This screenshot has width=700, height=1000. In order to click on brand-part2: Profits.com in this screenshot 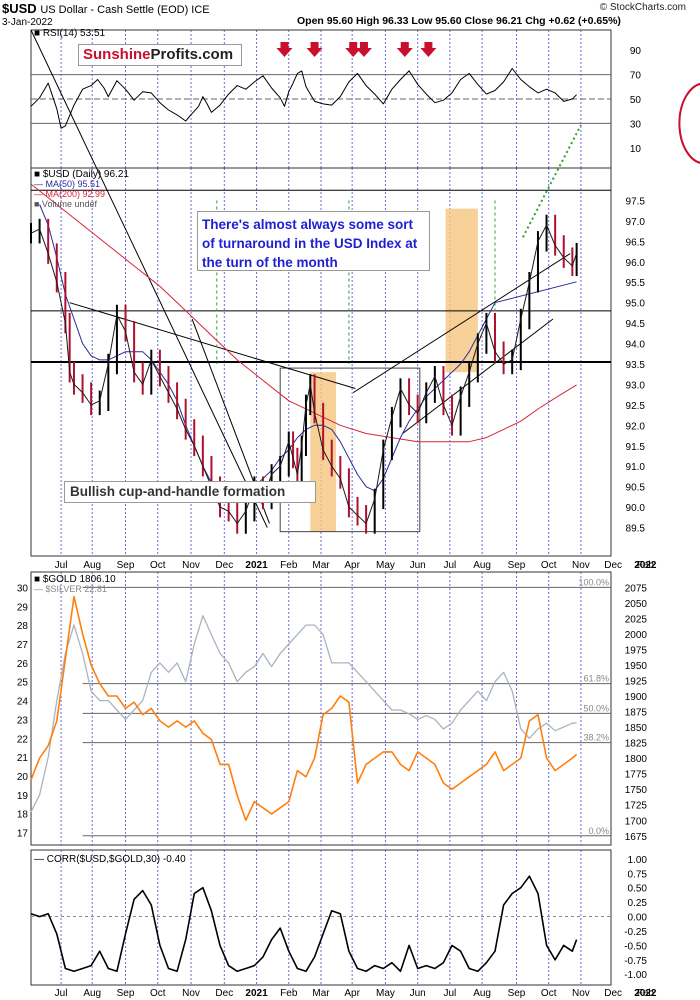, I will do `click(192, 54)`.